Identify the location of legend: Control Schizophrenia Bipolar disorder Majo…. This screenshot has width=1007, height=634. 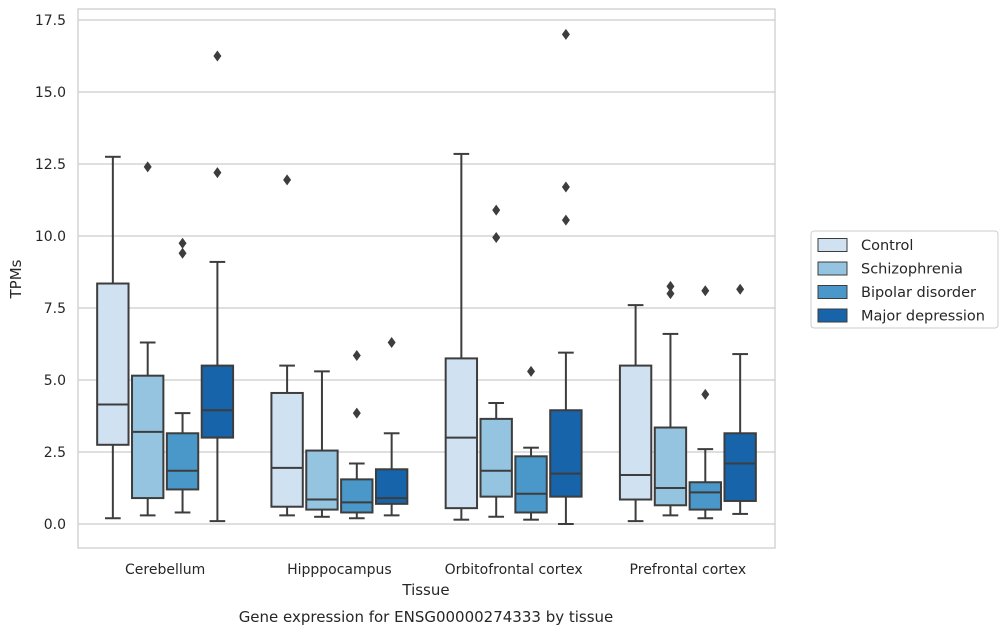
(904, 279).